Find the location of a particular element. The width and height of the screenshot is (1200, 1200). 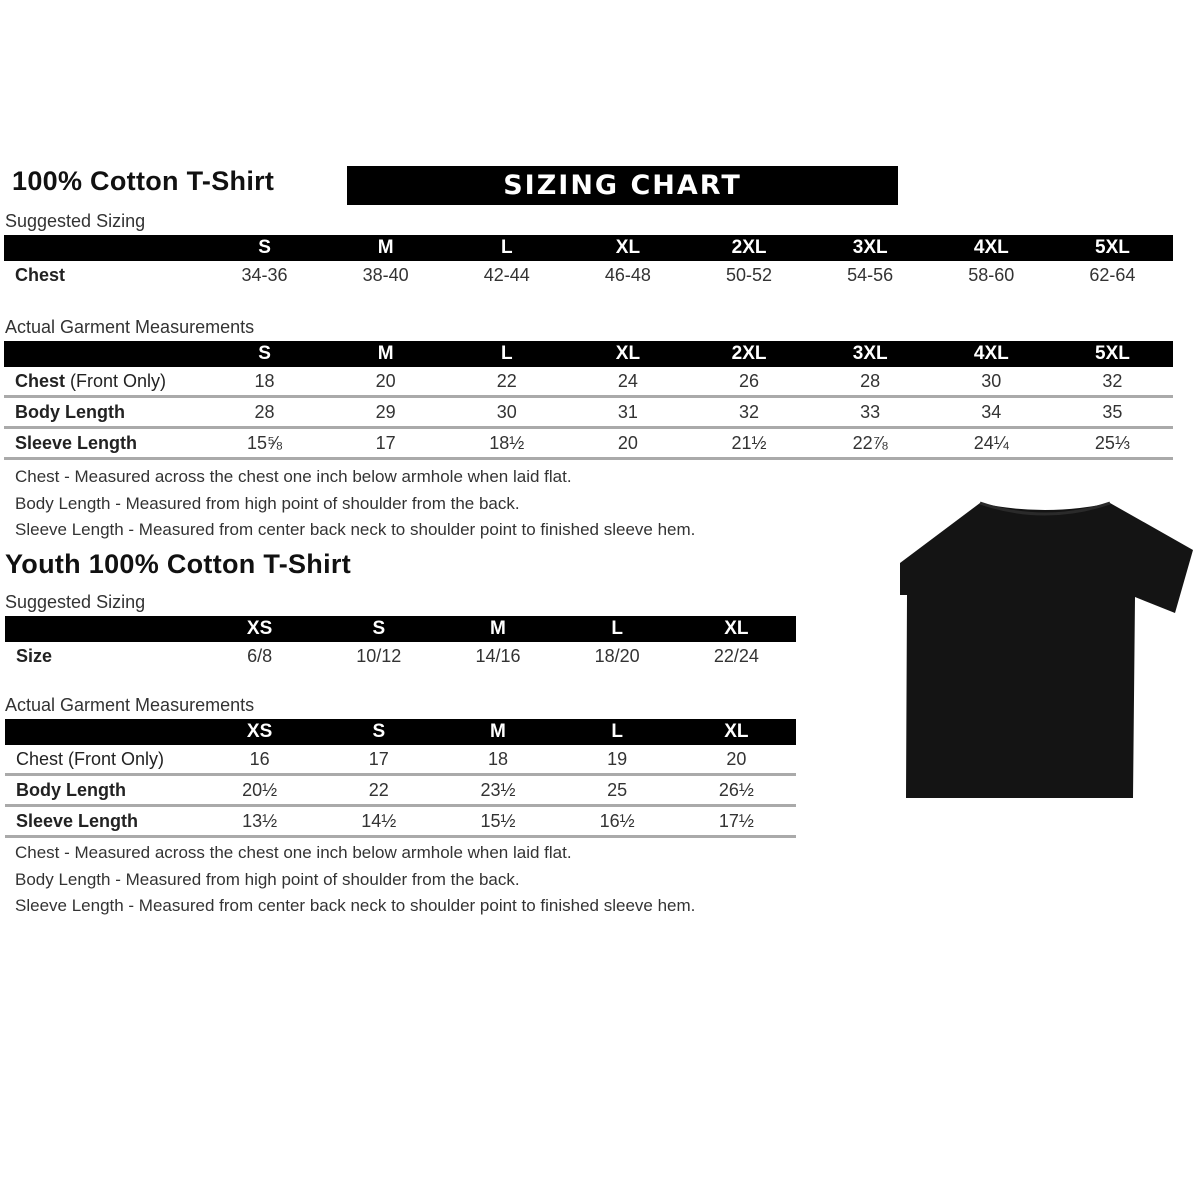

table-row: Sleeve Length 13½ 14½ 15½ 16½ 17½ is located at coordinates (400, 821).